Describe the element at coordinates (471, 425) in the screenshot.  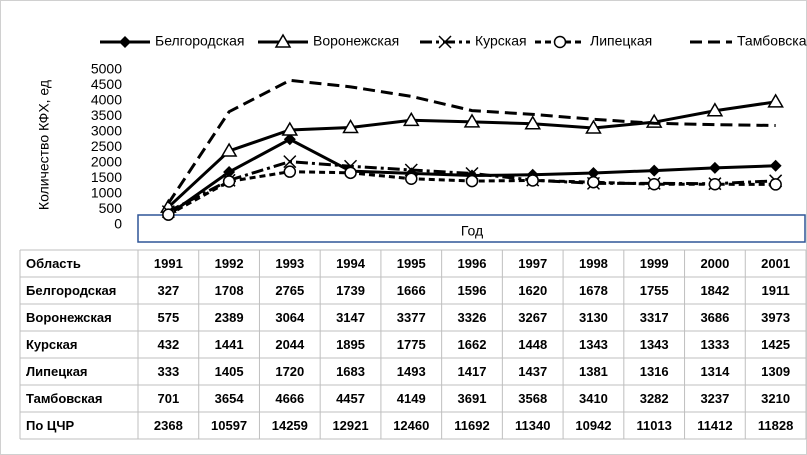
I see `table-value: 11692` at that location.